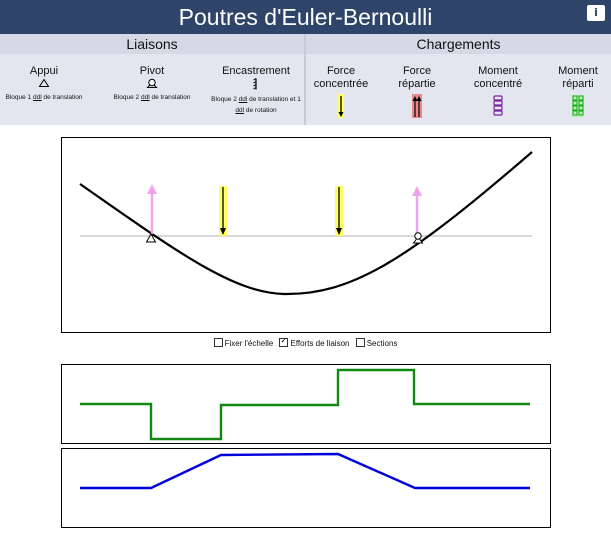  I want to click on app-header: Poutres d'Euler-Bernoulli i, so click(305, 17).